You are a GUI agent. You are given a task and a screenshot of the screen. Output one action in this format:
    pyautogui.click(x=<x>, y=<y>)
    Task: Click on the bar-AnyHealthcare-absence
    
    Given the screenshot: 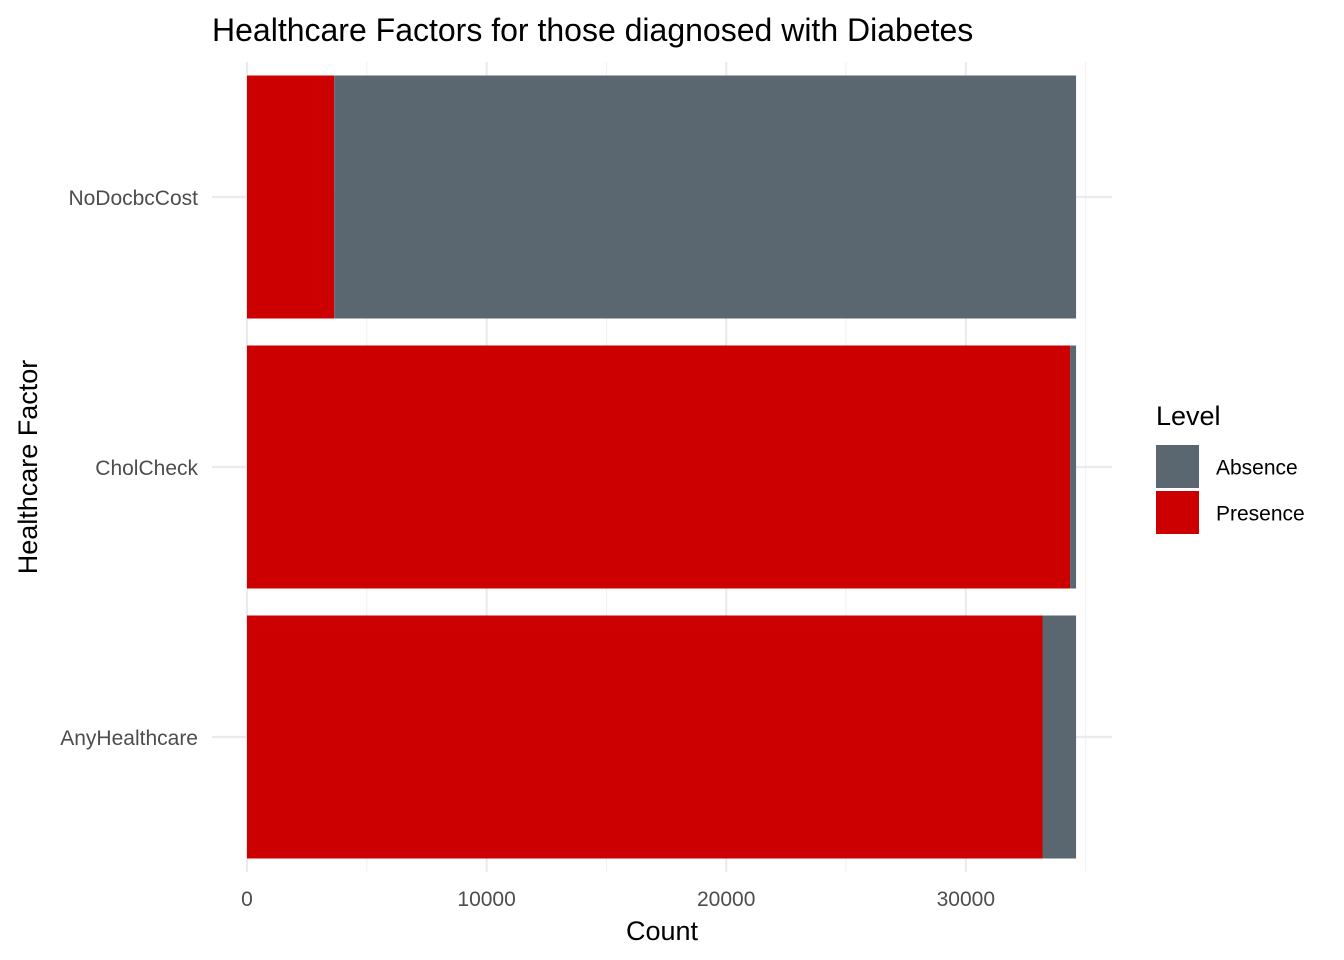 What is the action you would take?
    pyautogui.click(x=1059, y=737)
    